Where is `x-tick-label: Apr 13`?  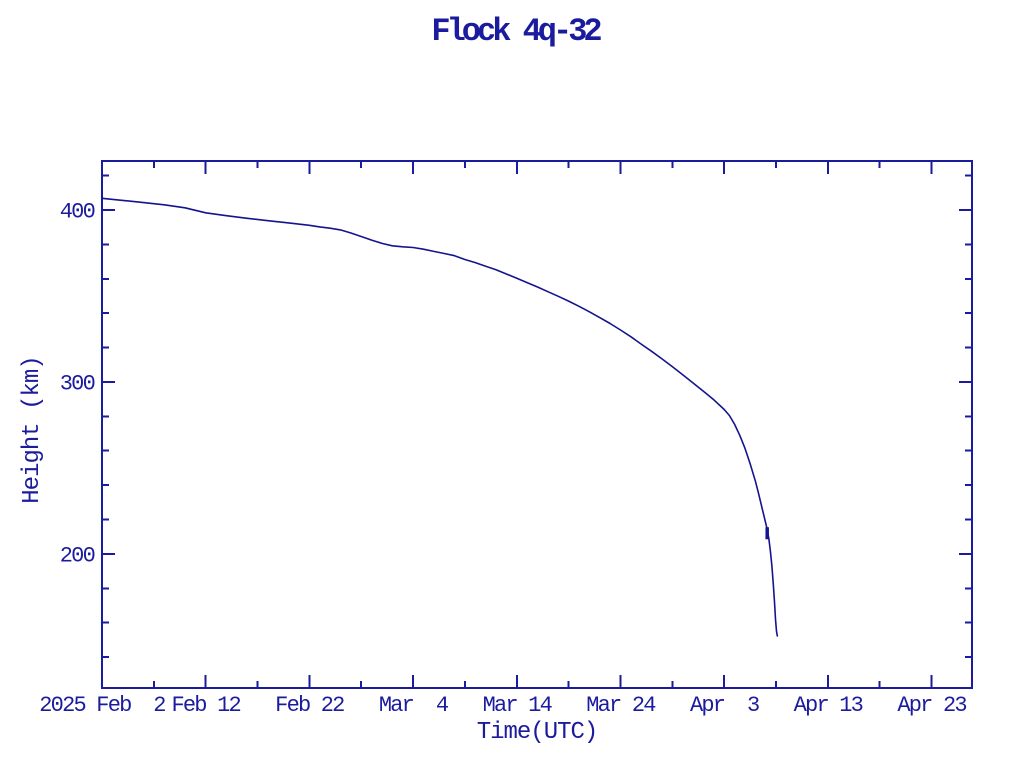
x-tick-label: Apr 13 is located at coordinates (828, 705).